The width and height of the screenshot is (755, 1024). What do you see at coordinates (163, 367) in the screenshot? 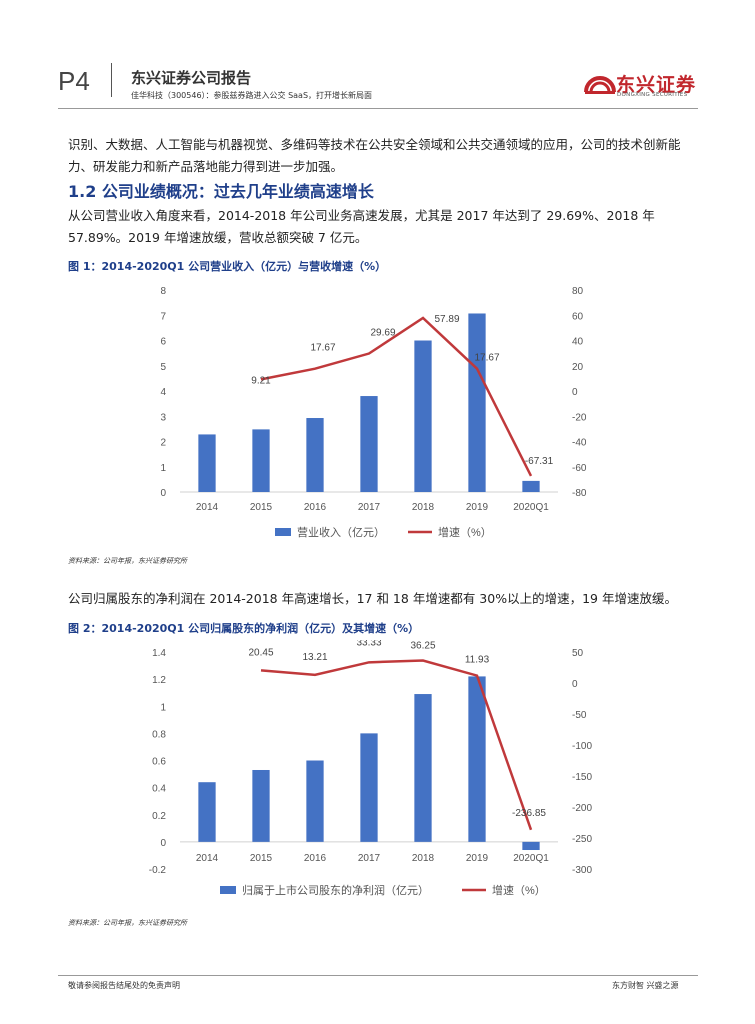
I see `y-left-tick-label: 5` at bounding box center [163, 367].